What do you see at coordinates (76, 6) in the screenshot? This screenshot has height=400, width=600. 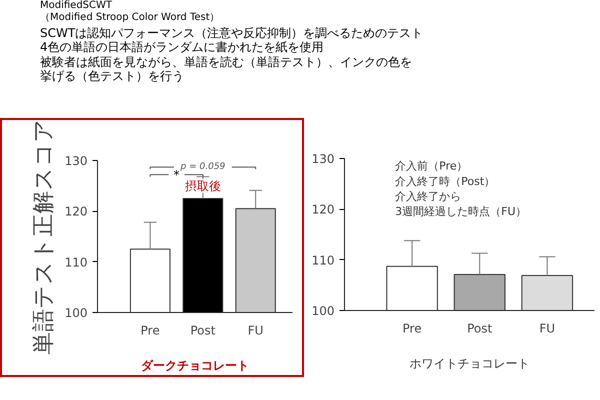 I see `chart-title: ModifiedSCWT` at bounding box center [76, 6].